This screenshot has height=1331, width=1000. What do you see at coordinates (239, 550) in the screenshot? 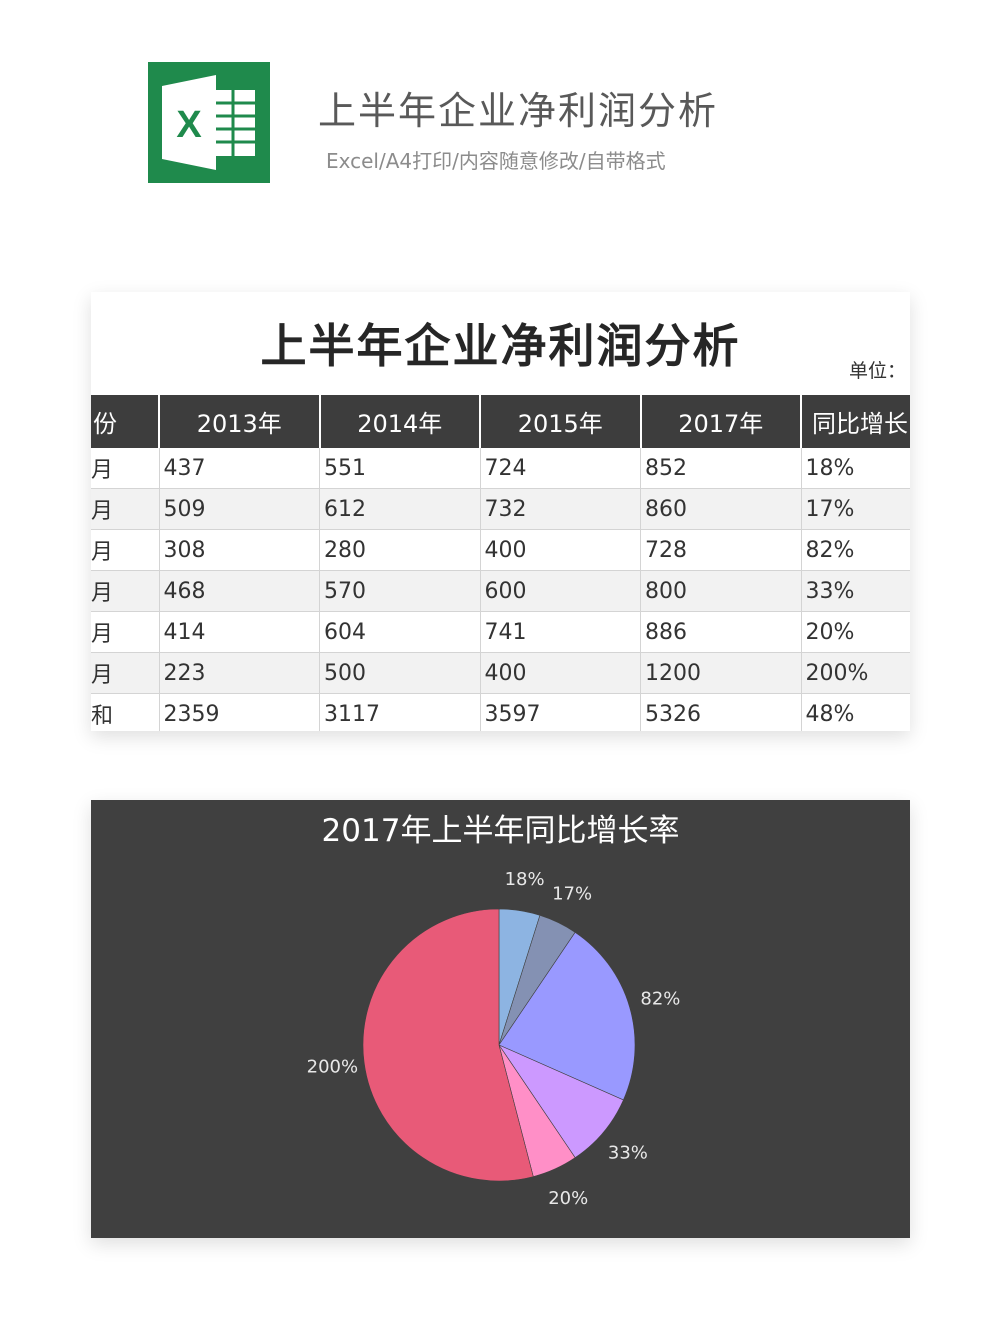
I see `table-cell: 308` at bounding box center [239, 550].